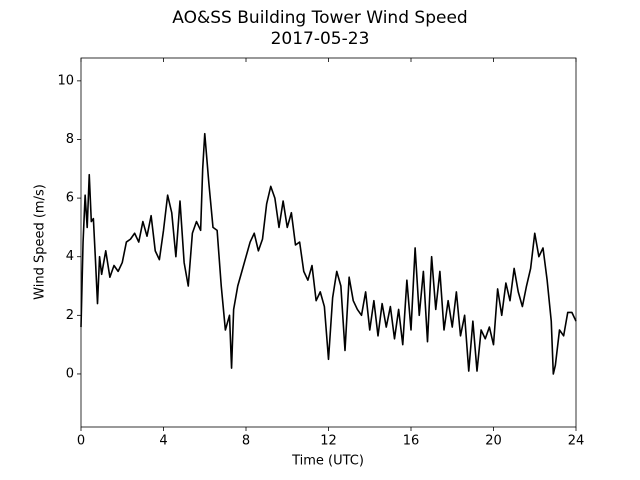 The height and width of the screenshot is (480, 640). What do you see at coordinates (576, 441) in the screenshot?
I see `x-tick-label: 24` at bounding box center [576, 441].